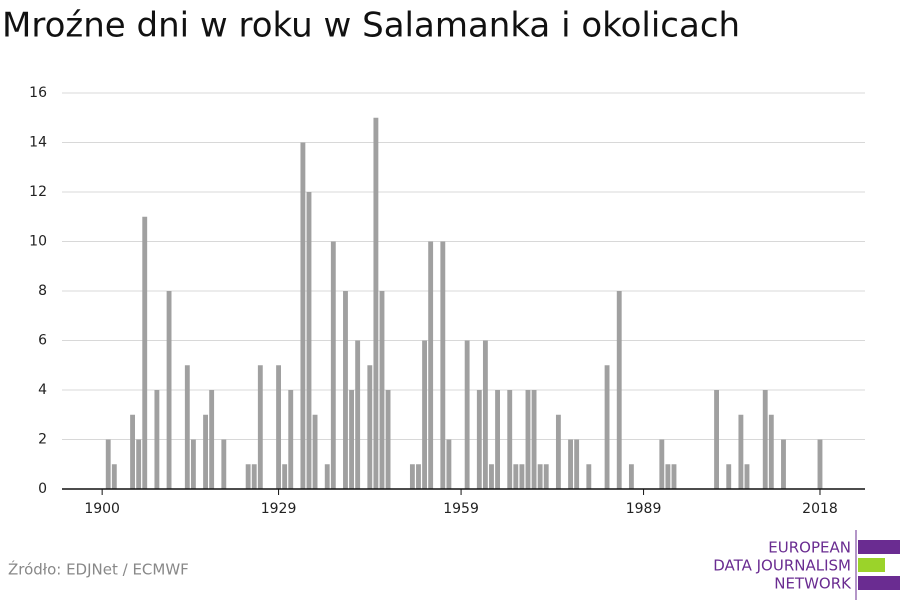 The height and width of the screenshot is (604, 900). I want to click on y-tick-label: 10, so click(38, 242).